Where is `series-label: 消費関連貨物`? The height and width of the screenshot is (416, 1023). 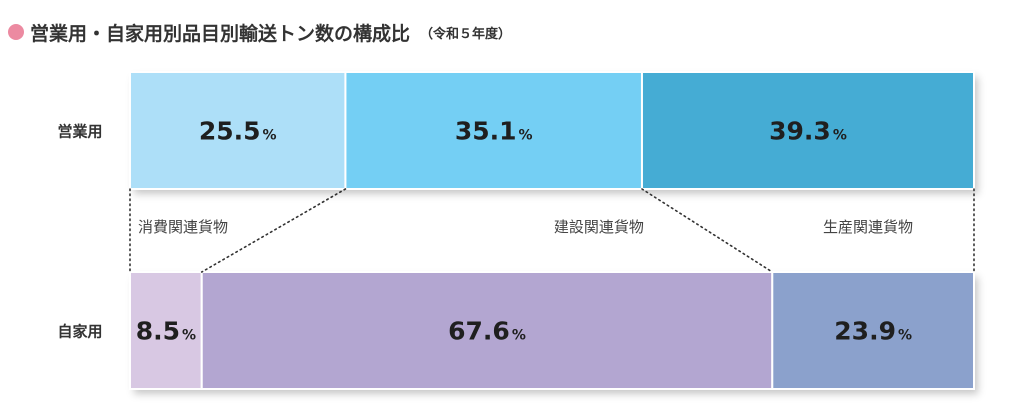 series-label: 消費関連貨物 is located at coordinates (183, 227).